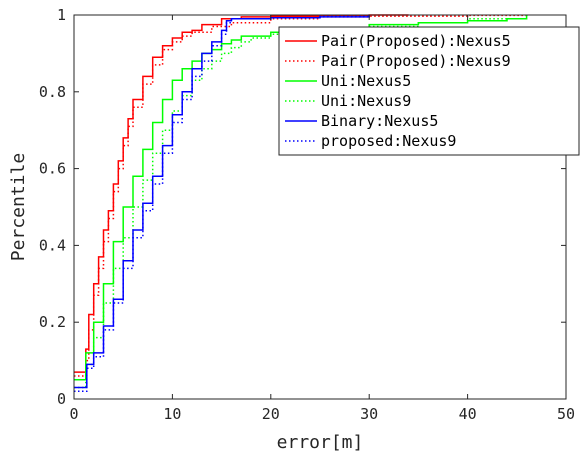  What do you see at coordinates (52, 245) in the screenshot?
I see `y-tick-label: 0.4` at bounding box center [52, 245].